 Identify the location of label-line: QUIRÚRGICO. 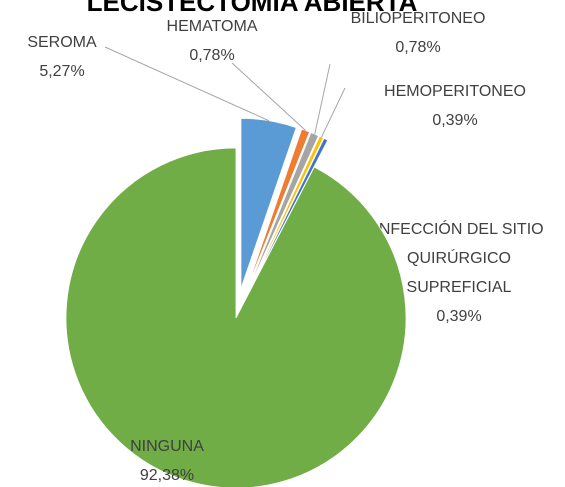
(459, 257).